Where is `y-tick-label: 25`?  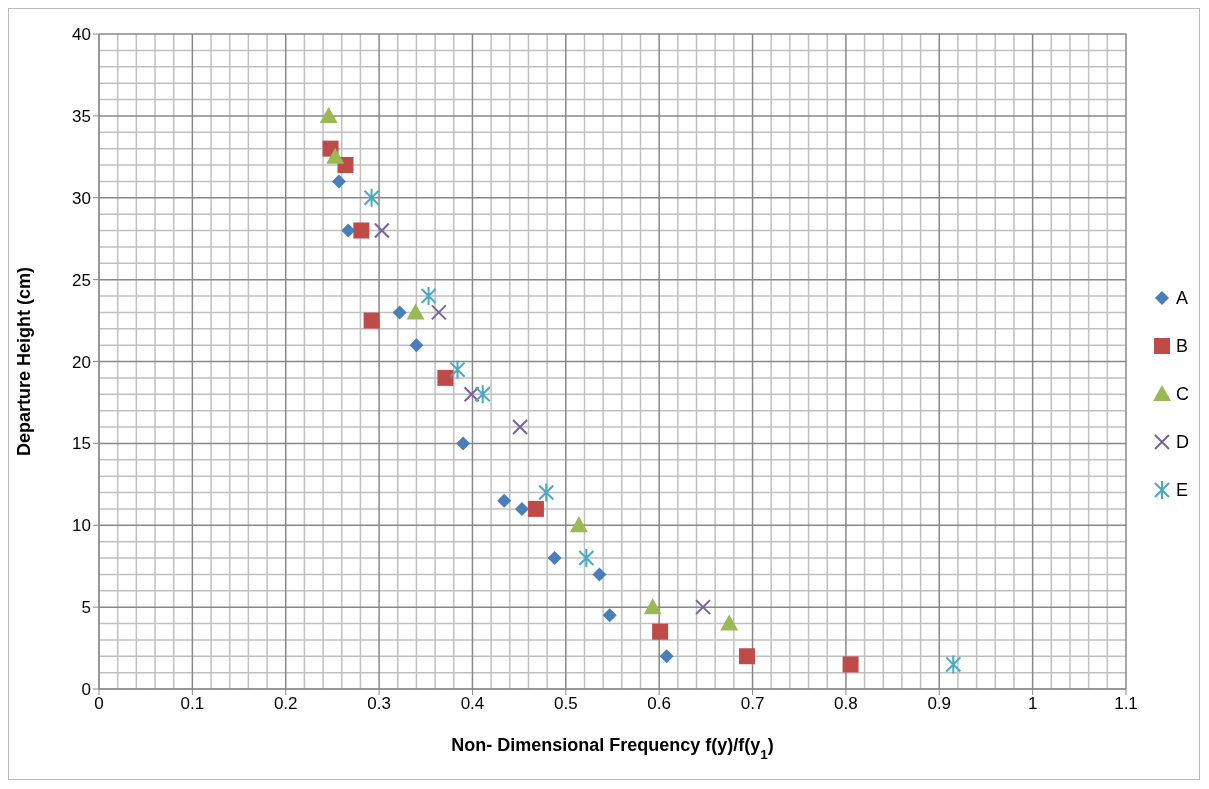
y-tick-label: 25 is located at coordinates (81, 280).